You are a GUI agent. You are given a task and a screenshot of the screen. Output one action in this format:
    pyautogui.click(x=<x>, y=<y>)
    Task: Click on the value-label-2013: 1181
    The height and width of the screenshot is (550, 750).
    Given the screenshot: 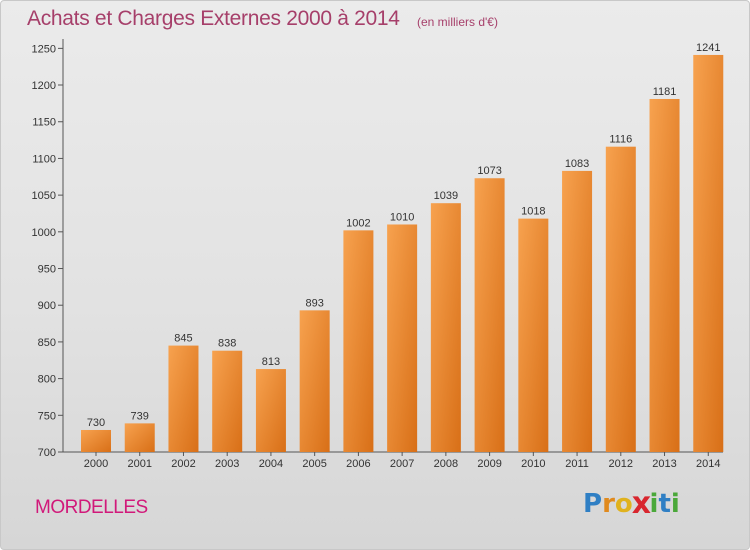 What is the action you would take?
    pyautogui.click(x=665, y=92)
    